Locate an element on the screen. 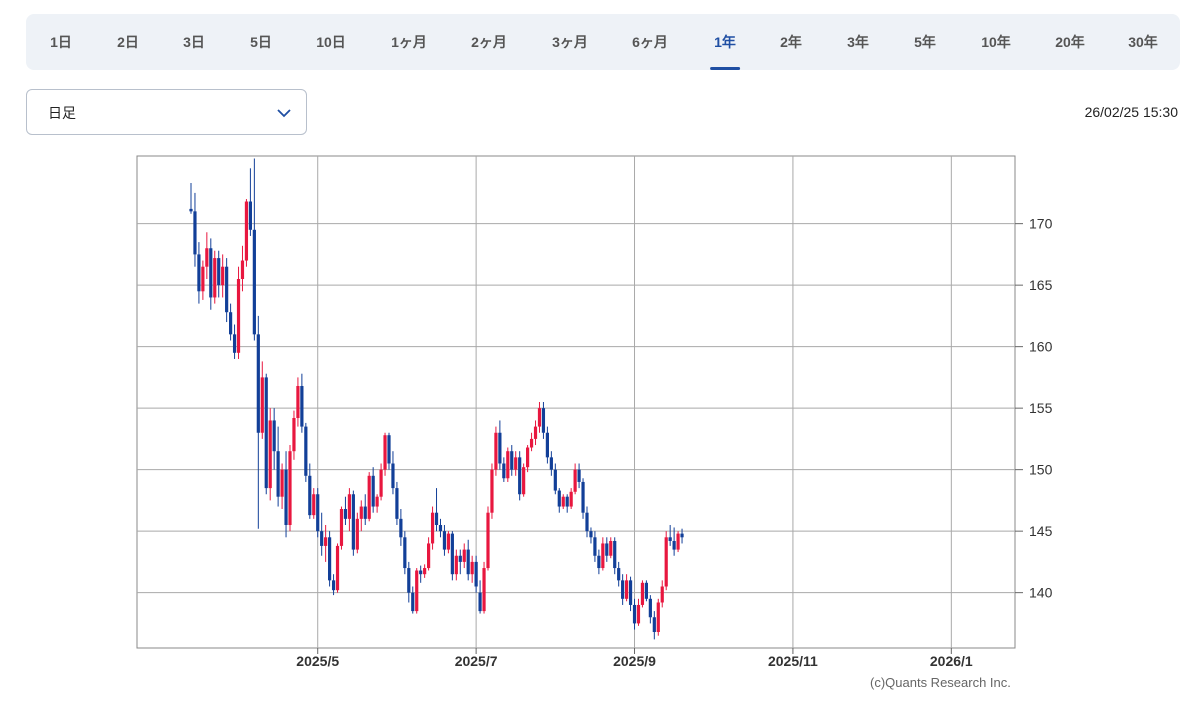  tab-9: 1年 is located at coordinates (725, 42).